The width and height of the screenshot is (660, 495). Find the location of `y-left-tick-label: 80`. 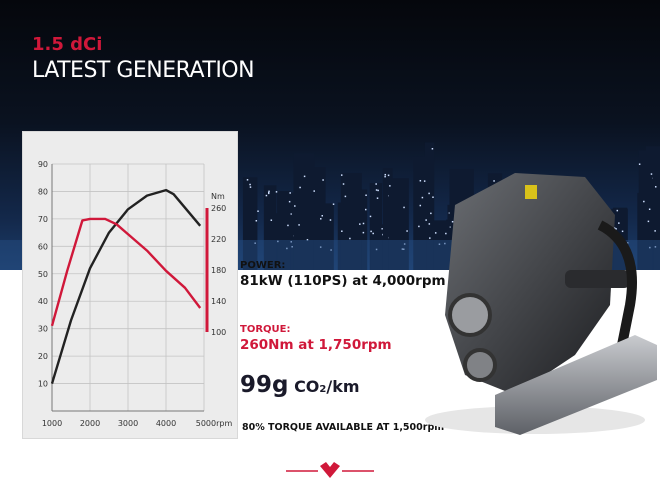

y-left-tick-label: 80 is located at coordinates (43, 191).